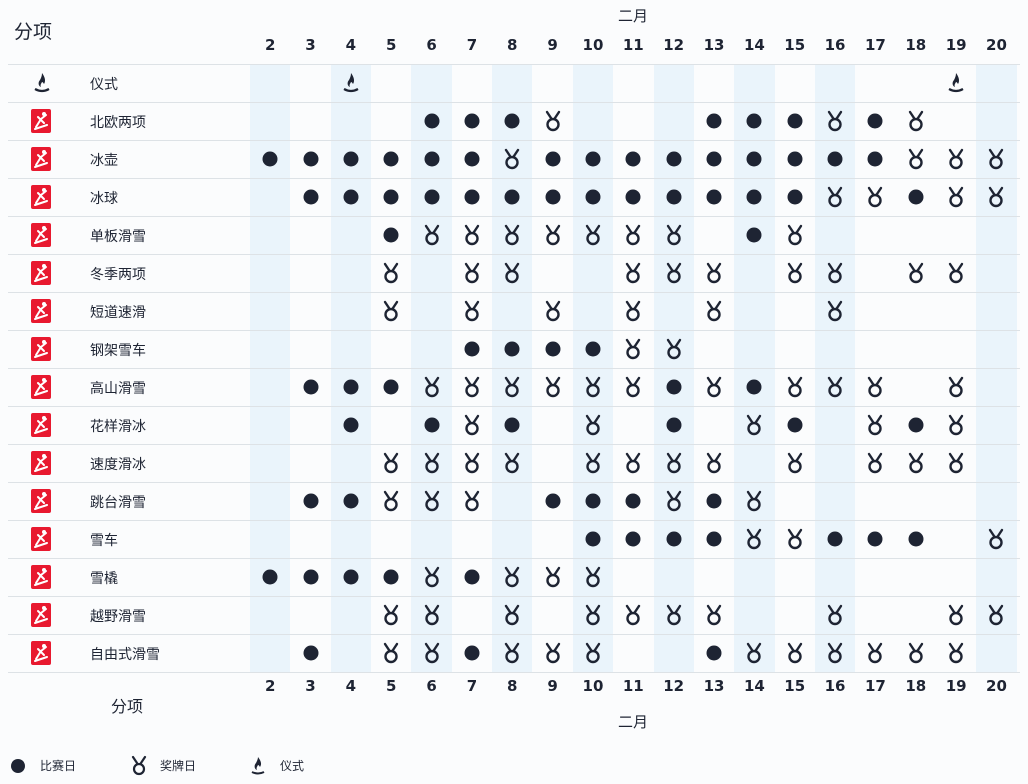 This screenshot has width=1028, height=784. What do you see at coordinates (431, 45) in the screenshot?
I see `day-header: 6` at bounding box center [431, 45].